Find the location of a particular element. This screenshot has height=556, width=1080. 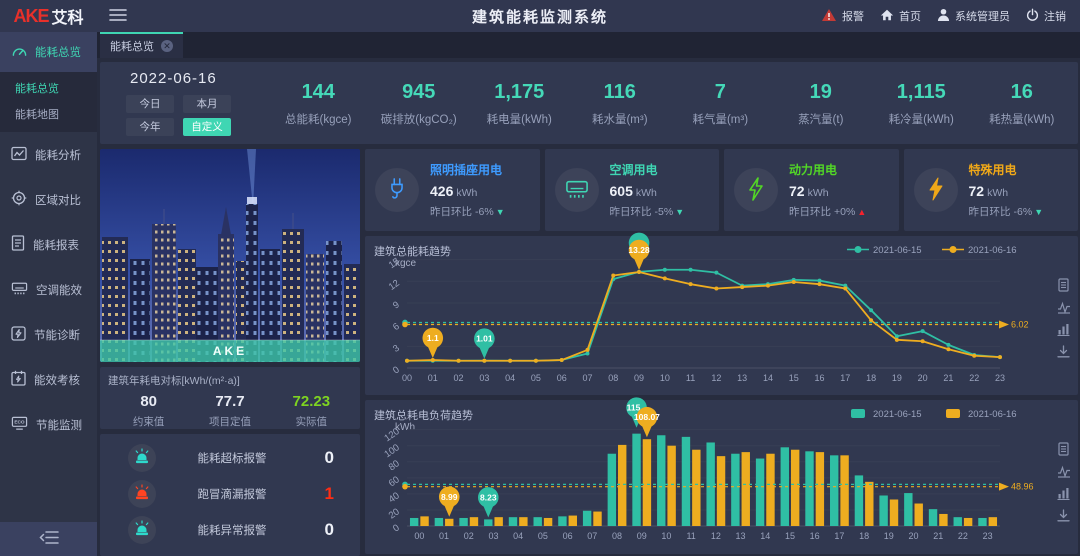

sidebar-subitem: 能耗地图 is located at coordinates (37, 115).